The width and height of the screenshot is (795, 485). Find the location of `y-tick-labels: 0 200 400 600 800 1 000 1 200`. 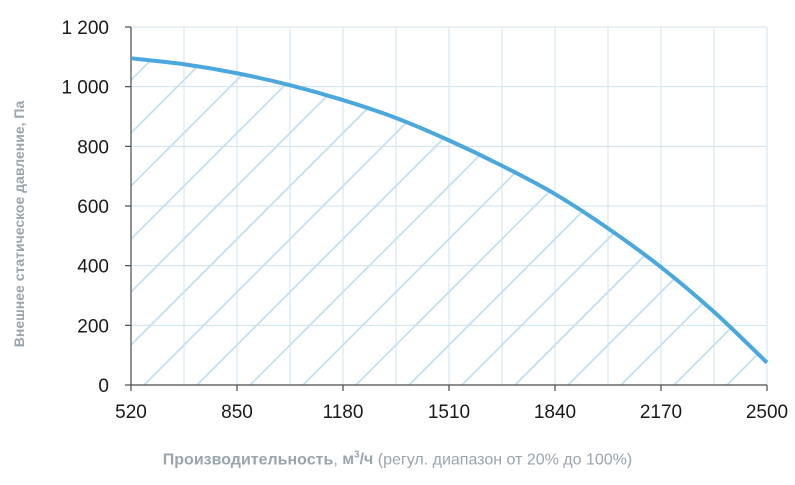

y-tick-labels: 0 200 400 600 800 1 000 1 200 is located at coordinates (85, 207).